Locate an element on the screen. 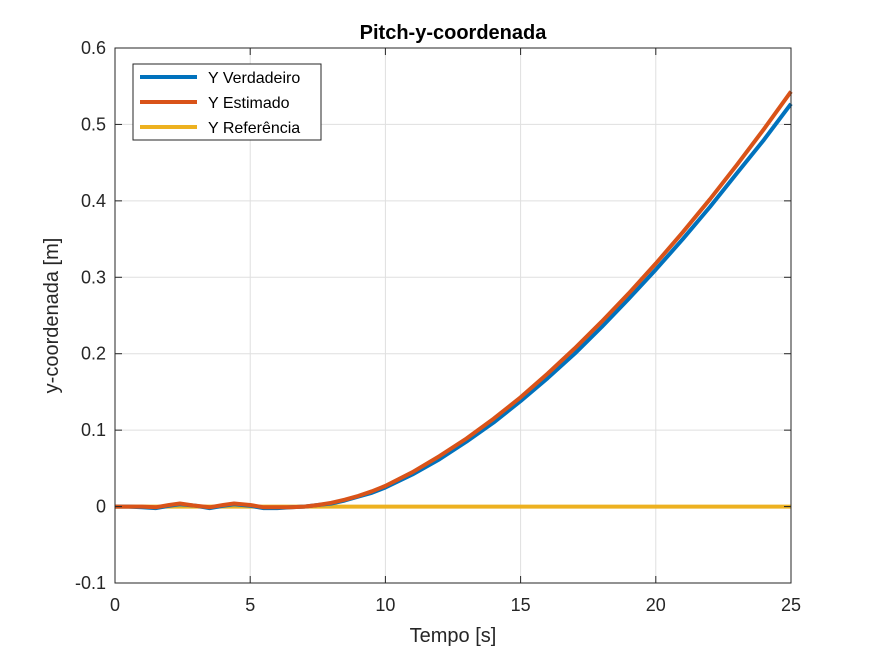 This screenshot has width=875, height=656. legend-label: Y Referência is located at coordinates (254, 128).